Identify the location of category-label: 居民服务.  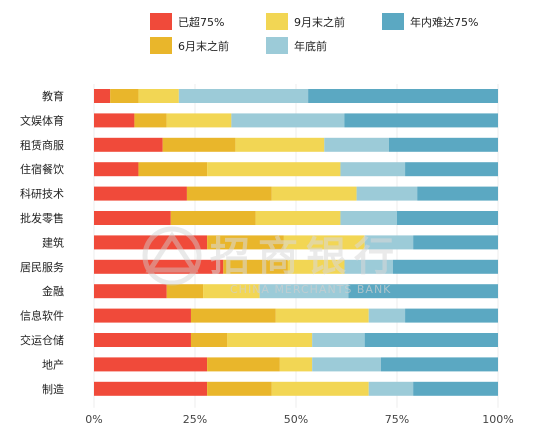
(42, 267).